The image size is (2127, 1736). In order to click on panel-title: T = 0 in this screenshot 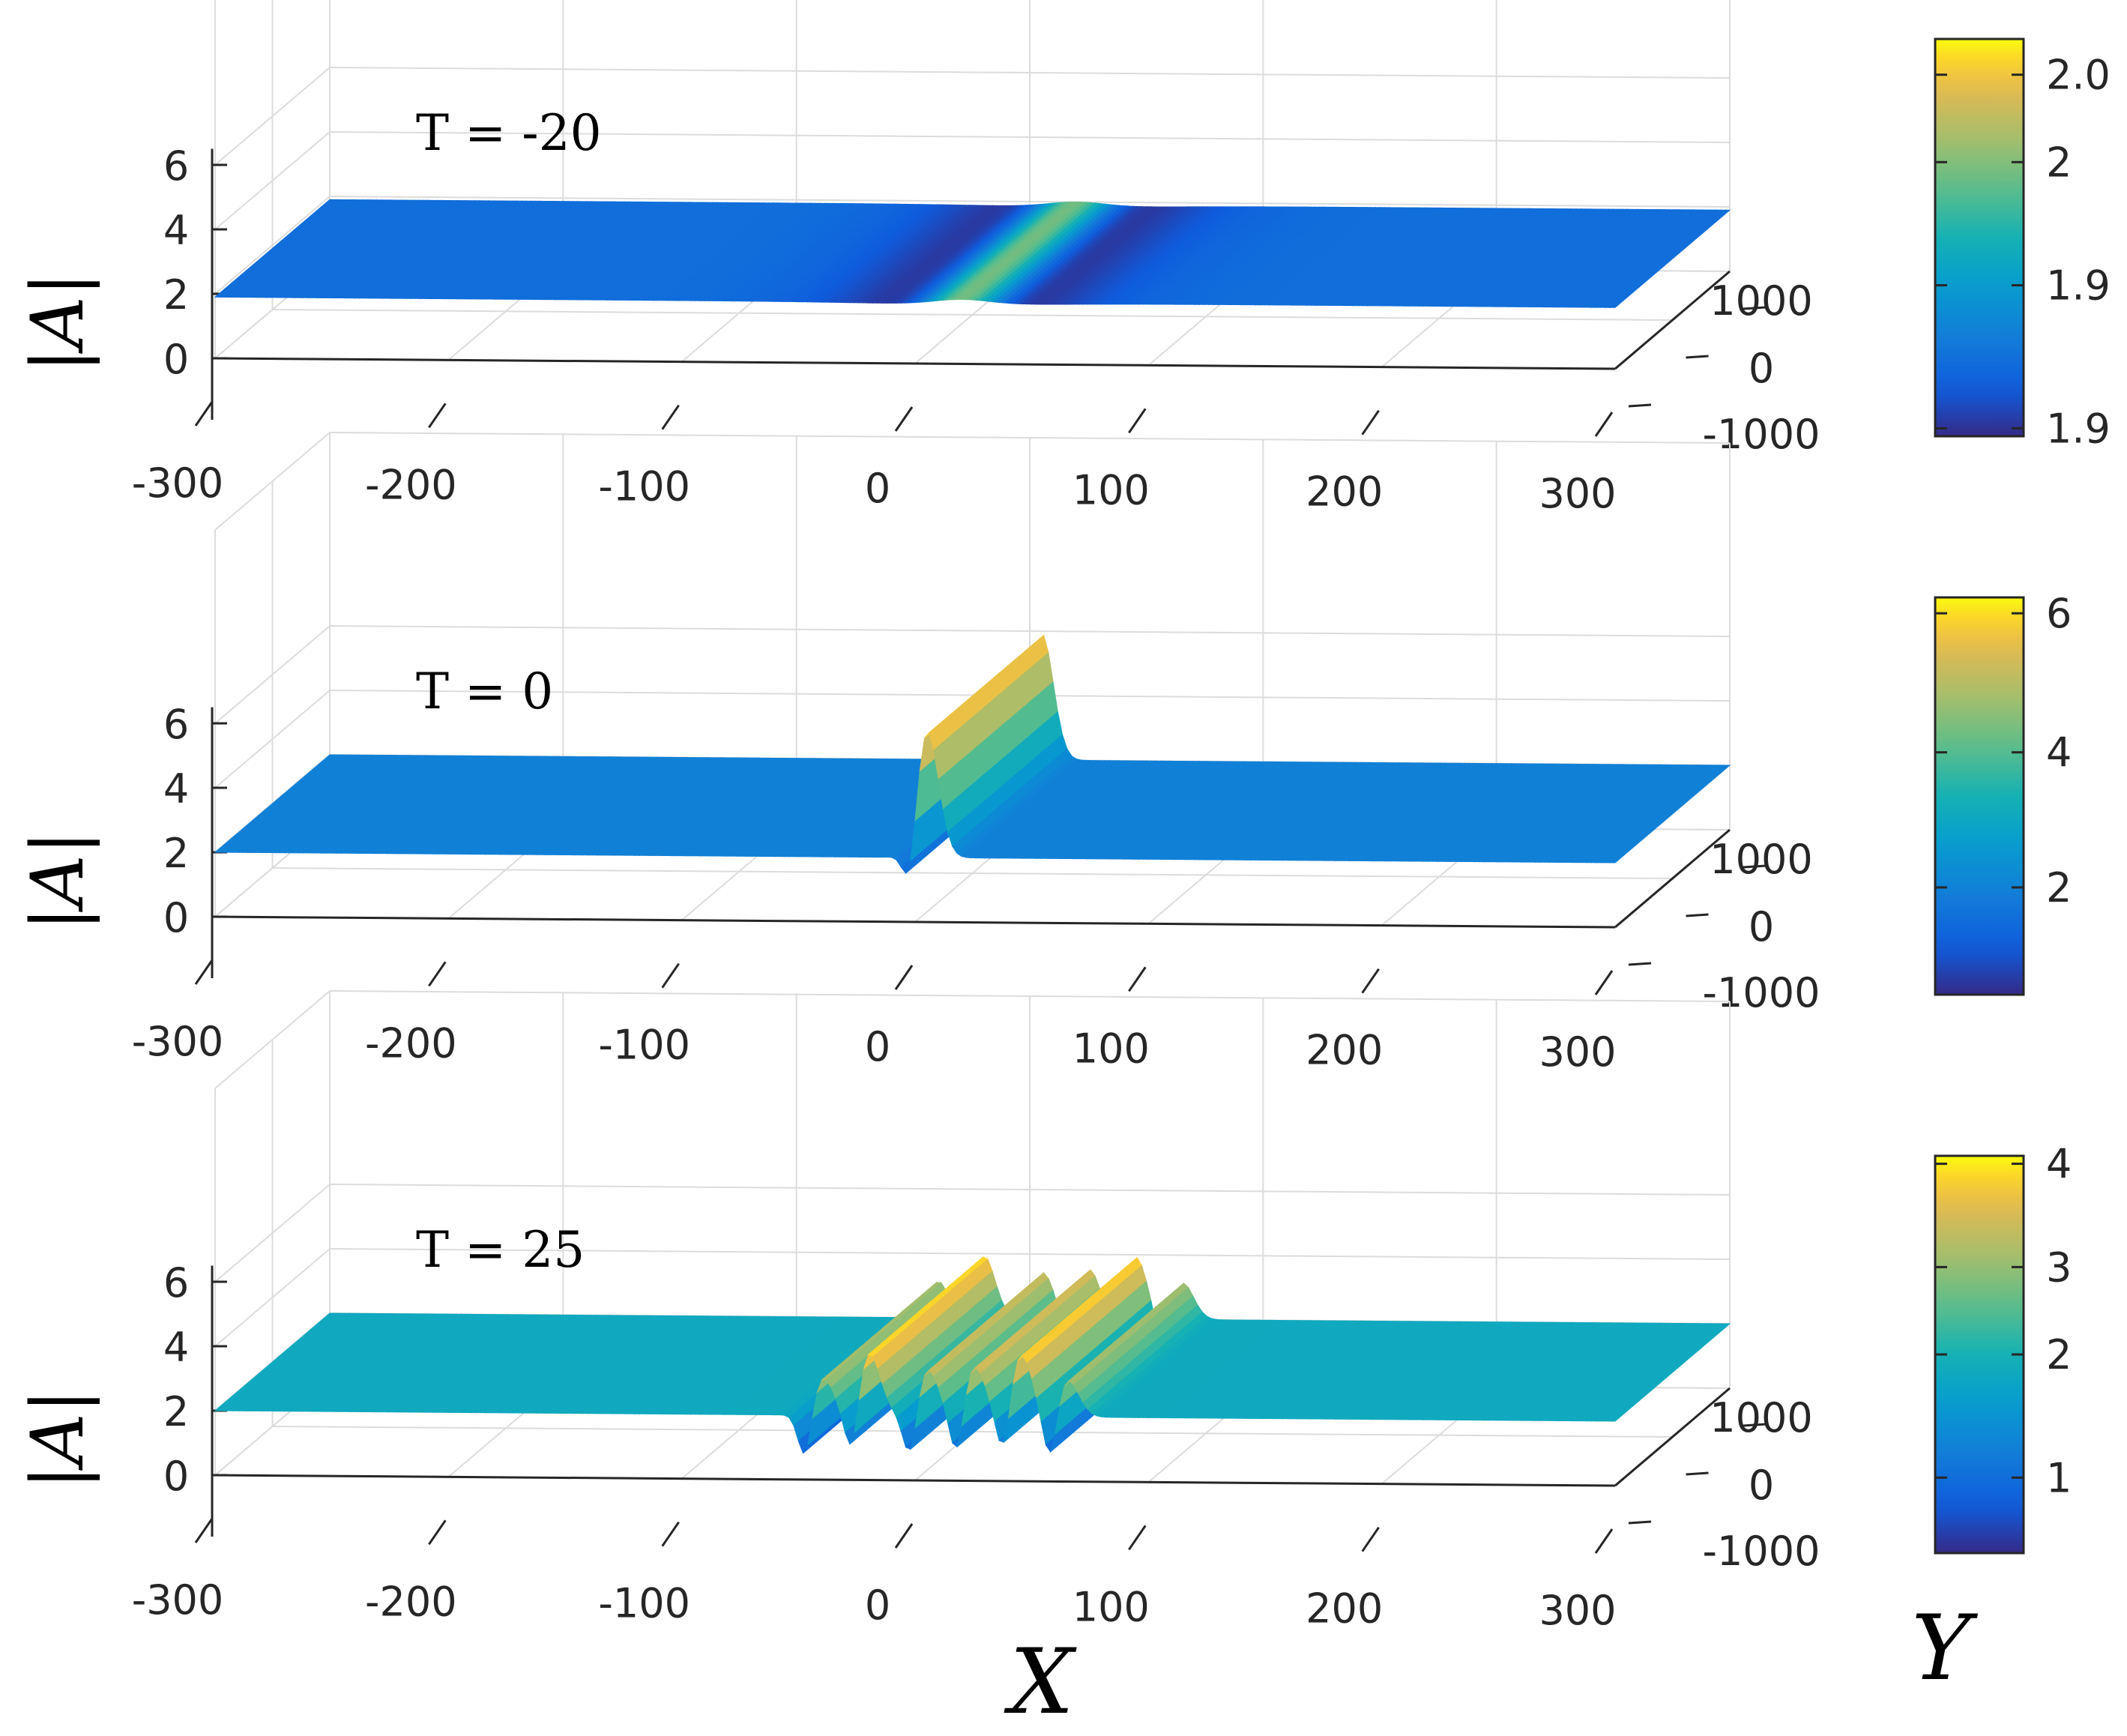, I will do `click(484, 691)`.